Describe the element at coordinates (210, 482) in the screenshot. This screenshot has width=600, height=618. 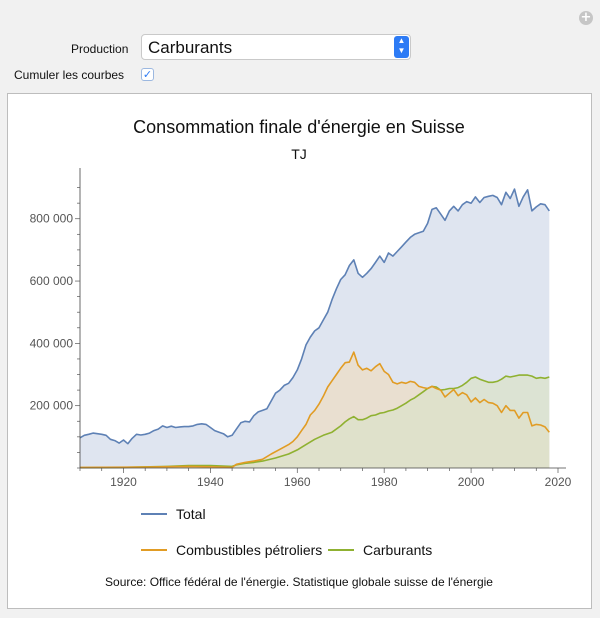
I see `x-tick-label: 1940` at that location.